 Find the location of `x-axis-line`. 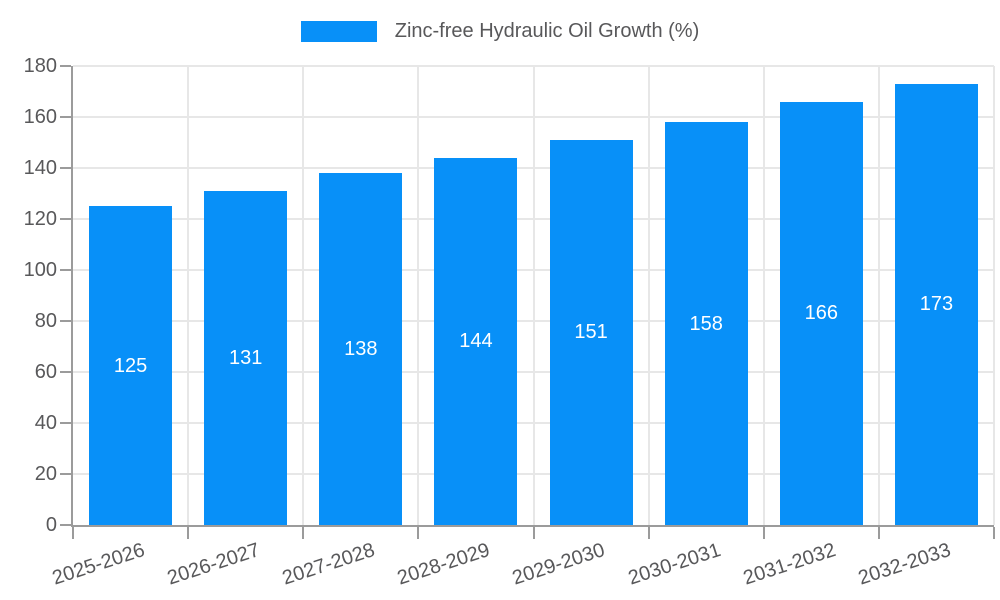

x-axis-line is located at coordinates (532, 526).